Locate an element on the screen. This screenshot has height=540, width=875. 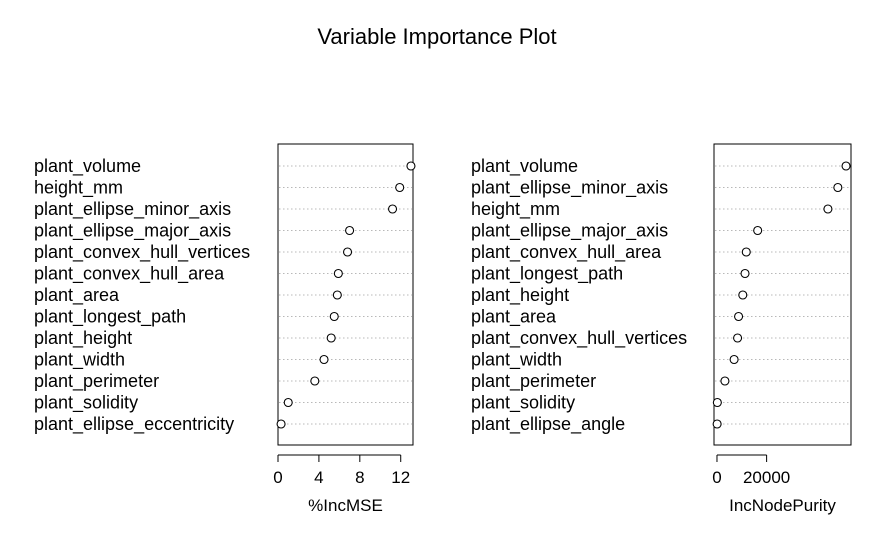
incmse-x-tick-label: 8 is located at coordinates (359, 477).